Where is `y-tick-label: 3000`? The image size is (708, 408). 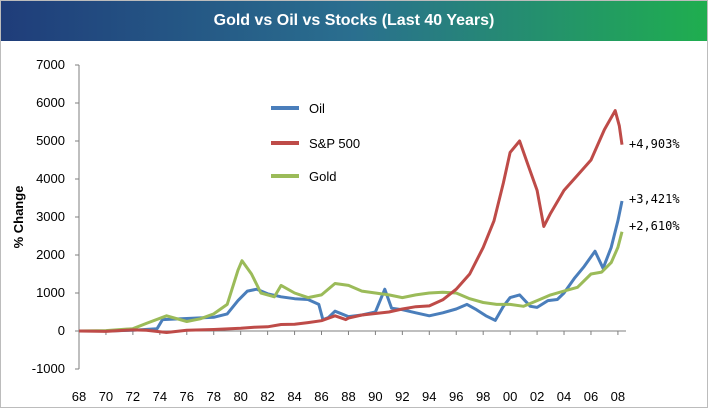 y-tick-label: 3000 is located at coordinates (50, 216).